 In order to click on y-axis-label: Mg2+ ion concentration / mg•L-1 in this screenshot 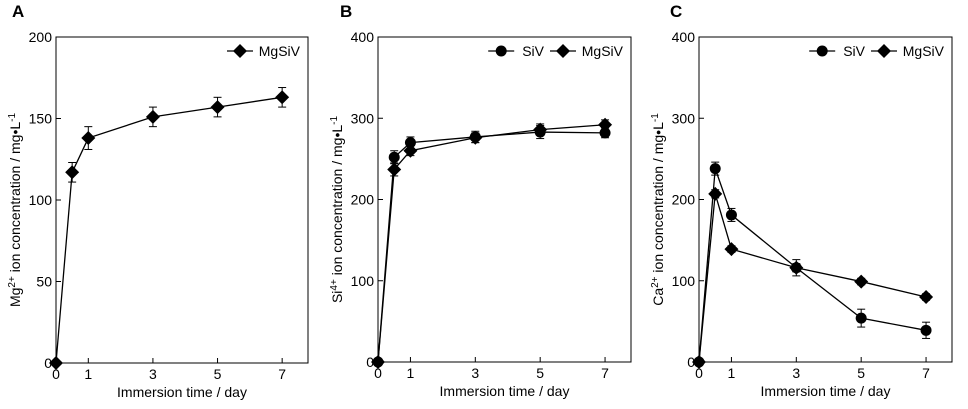, I will do `click(15, 210)`.